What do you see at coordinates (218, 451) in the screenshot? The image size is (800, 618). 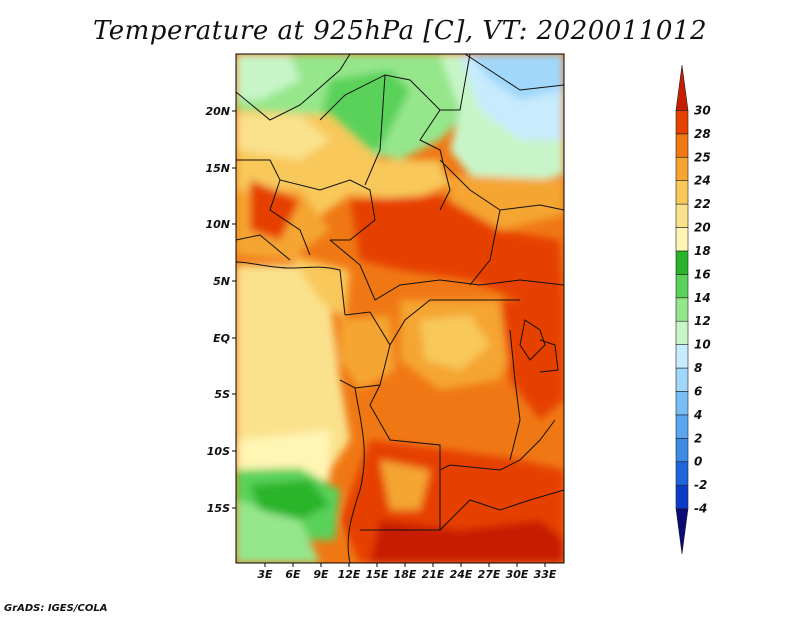 I see `lat-label-10s: 10S` at bounding box center [218, 451].